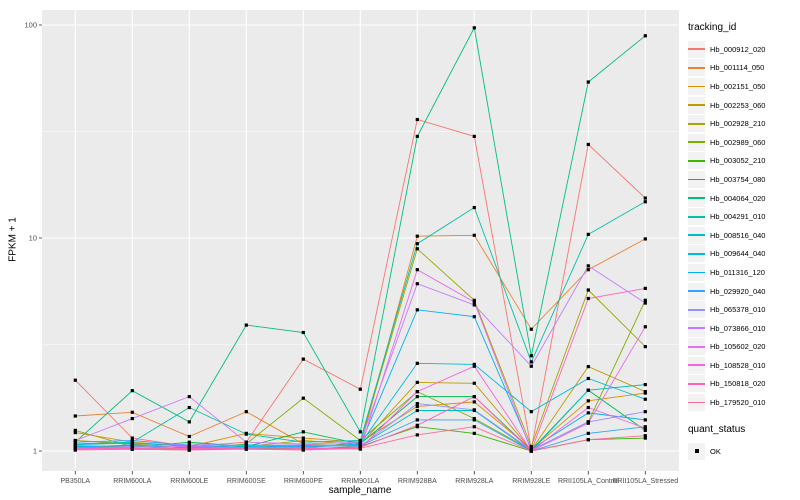 Image resolution: width=800 pixels, height=500 pixels. Describe the element at coordinates (738, 142) in the screenshot. I see `legend-item-label: Hb_002989_060` at that location.